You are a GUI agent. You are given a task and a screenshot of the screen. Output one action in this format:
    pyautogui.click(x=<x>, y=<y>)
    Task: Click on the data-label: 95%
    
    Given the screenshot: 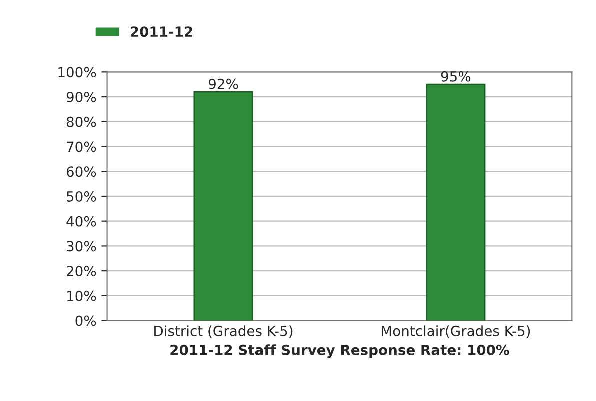 What is the action you would take?
    pyautogui.click(x=456, y=76)
    